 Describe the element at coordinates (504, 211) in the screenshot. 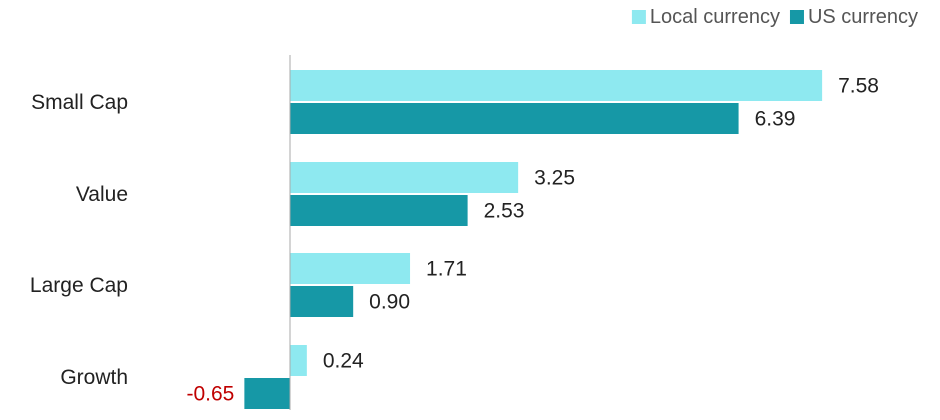

I see `value-label-us-value: 2.53` at that location.